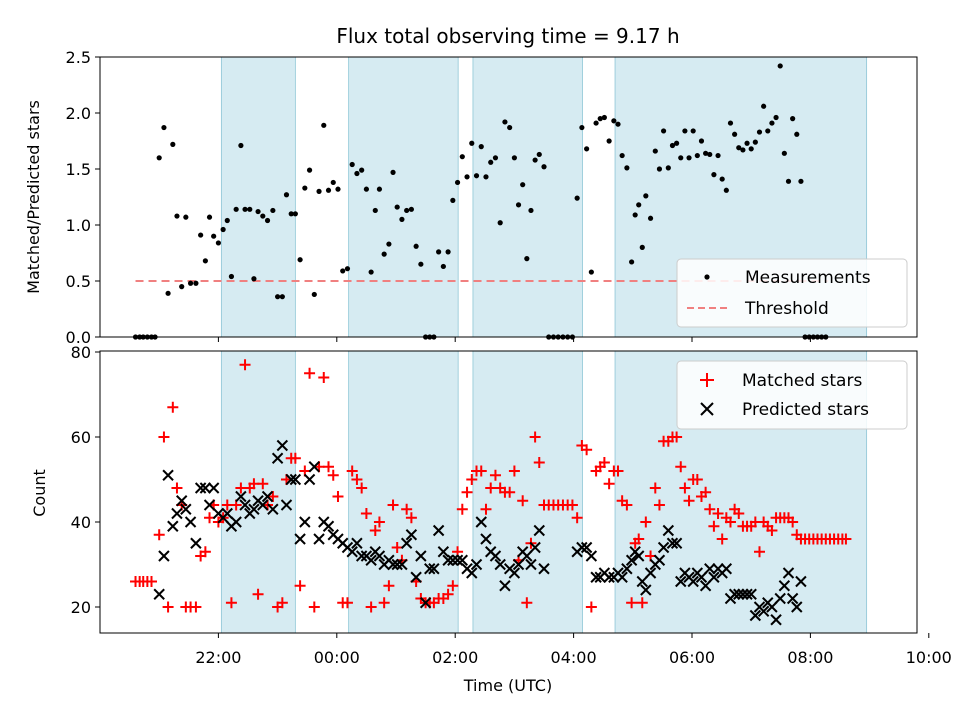 The height and width of the screenshot is (720, 960). Describe the element at coordinates (792, 293) in the screenshot. I see `ratio-legend: Measurements Threshold` at that location.